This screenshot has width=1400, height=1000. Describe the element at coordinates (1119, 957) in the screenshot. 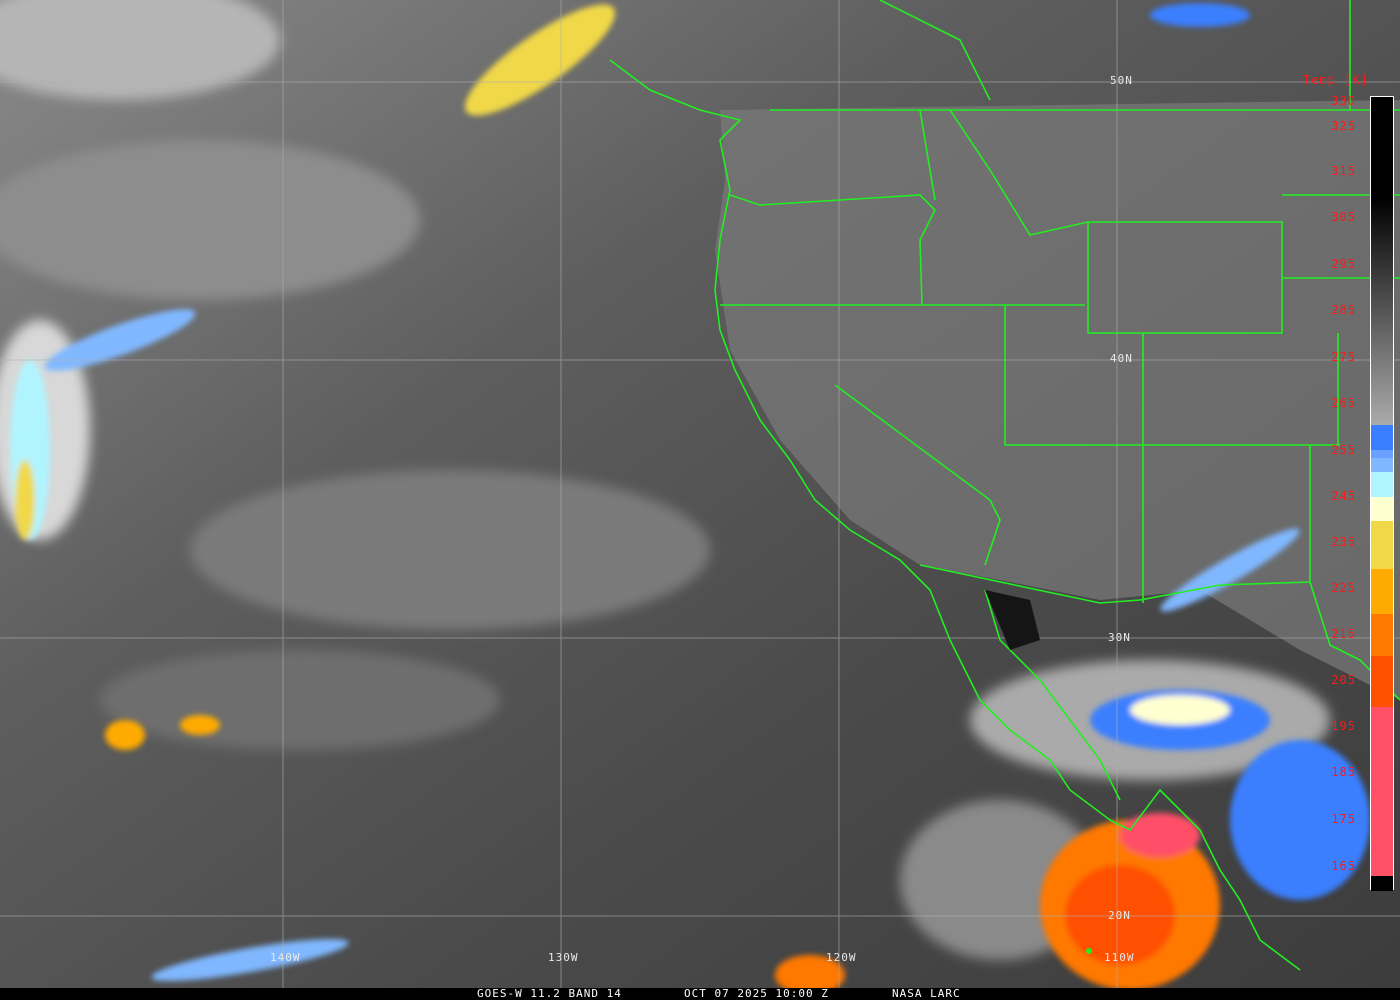

I see `lon-label-110w: 110W` at that location.